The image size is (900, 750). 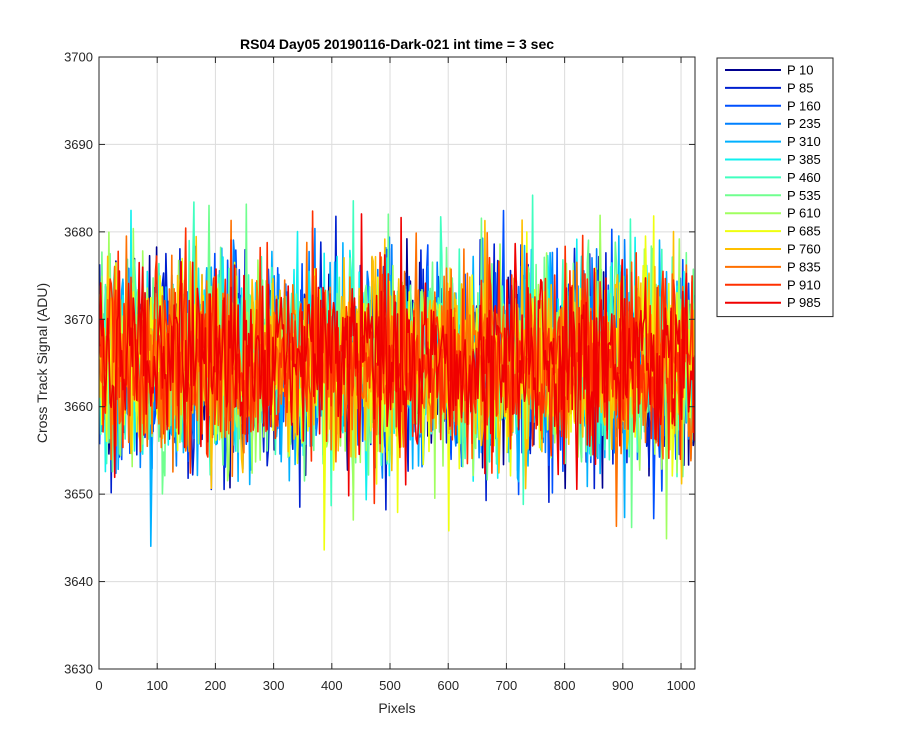 I want to click on x-tick-label: 600, so click(x=448, y=685).